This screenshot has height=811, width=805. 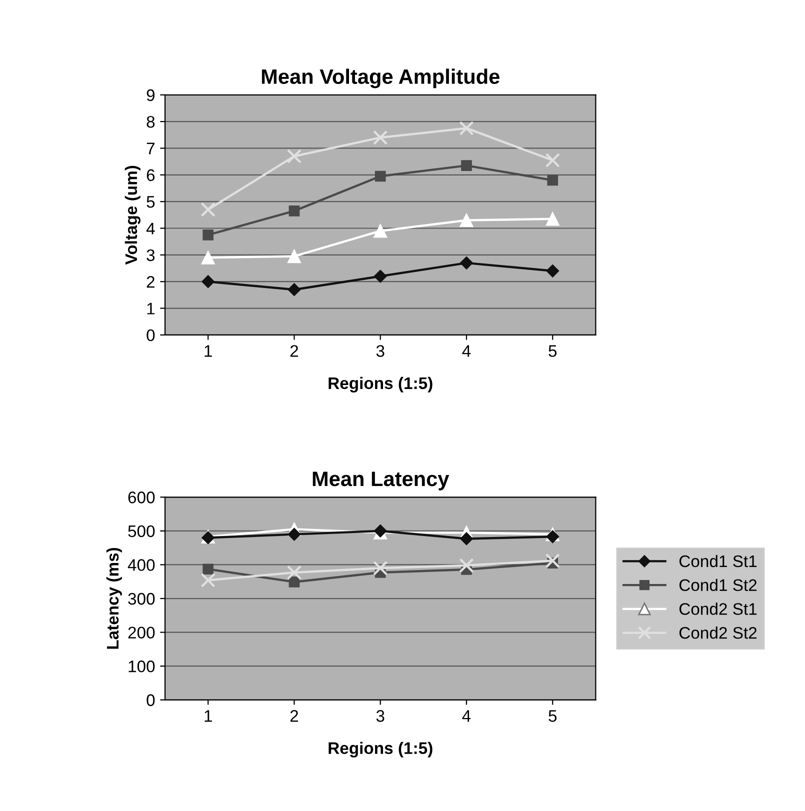 I want to click on y-tick-label: 6, so click(x=150, y=175).